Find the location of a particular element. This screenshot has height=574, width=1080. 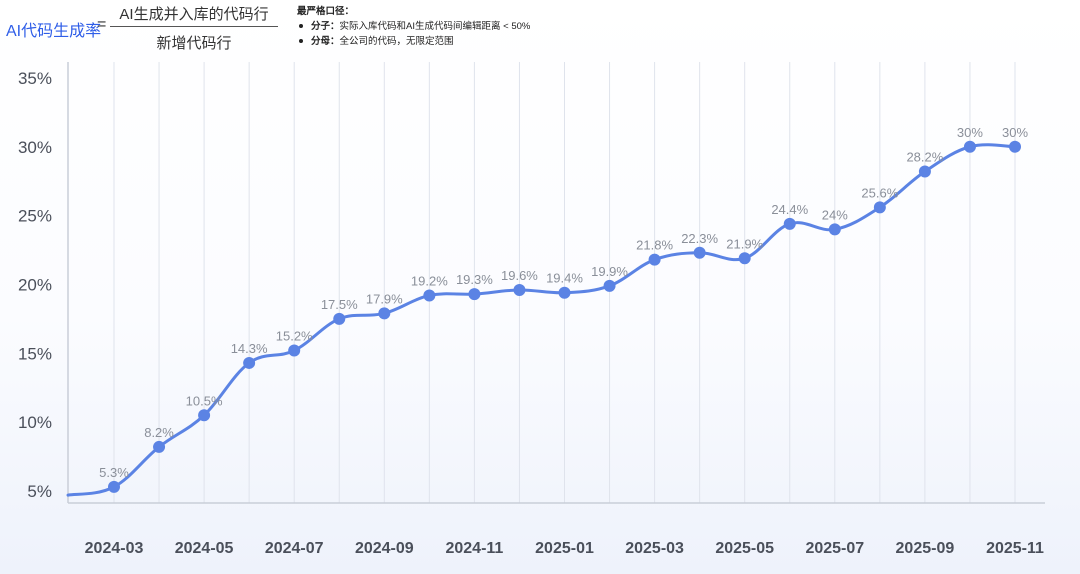

x-tick-label: 2025-11 is located at coordinates (1015, 548).